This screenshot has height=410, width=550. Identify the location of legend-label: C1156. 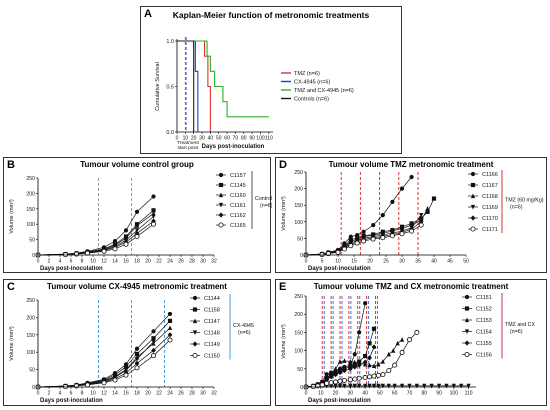
(484, 356).